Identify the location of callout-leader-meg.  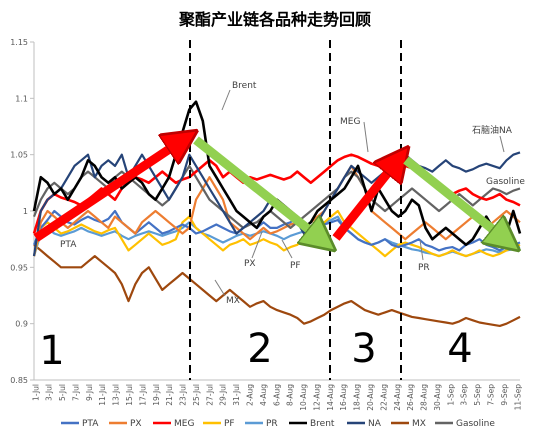
(366, 137).